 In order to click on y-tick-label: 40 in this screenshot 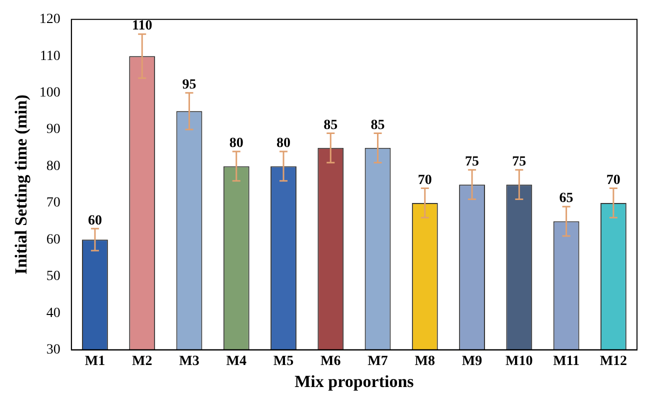, I will do `click(53, 313)`.